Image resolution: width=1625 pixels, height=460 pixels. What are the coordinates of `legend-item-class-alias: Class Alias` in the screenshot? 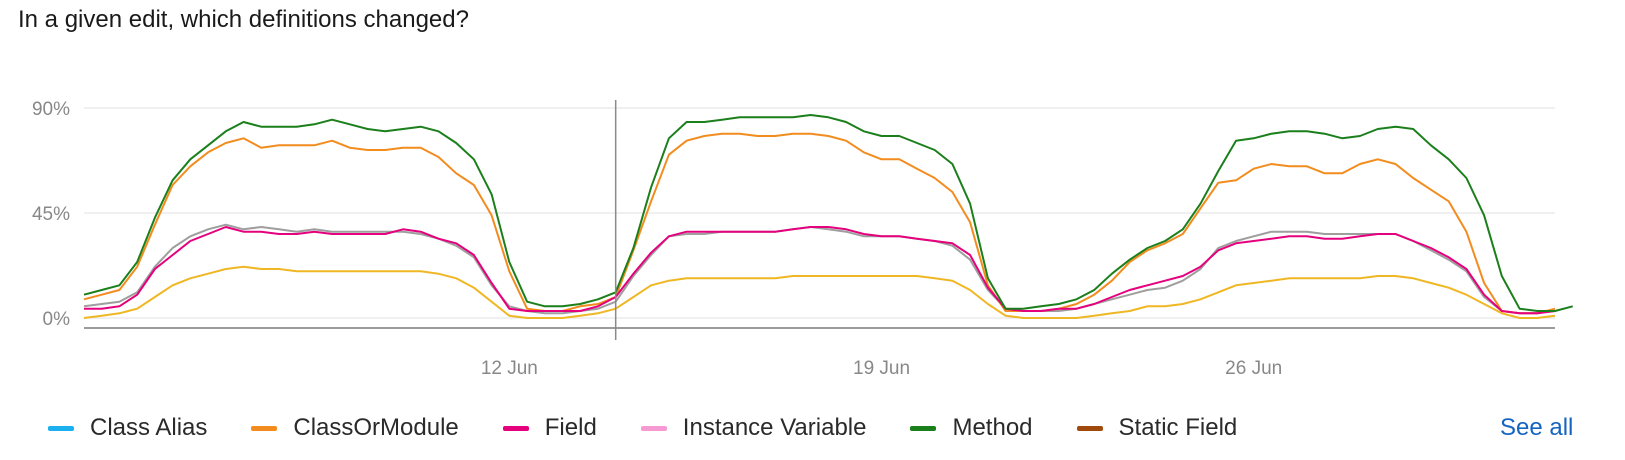 It's located at (127, 428).